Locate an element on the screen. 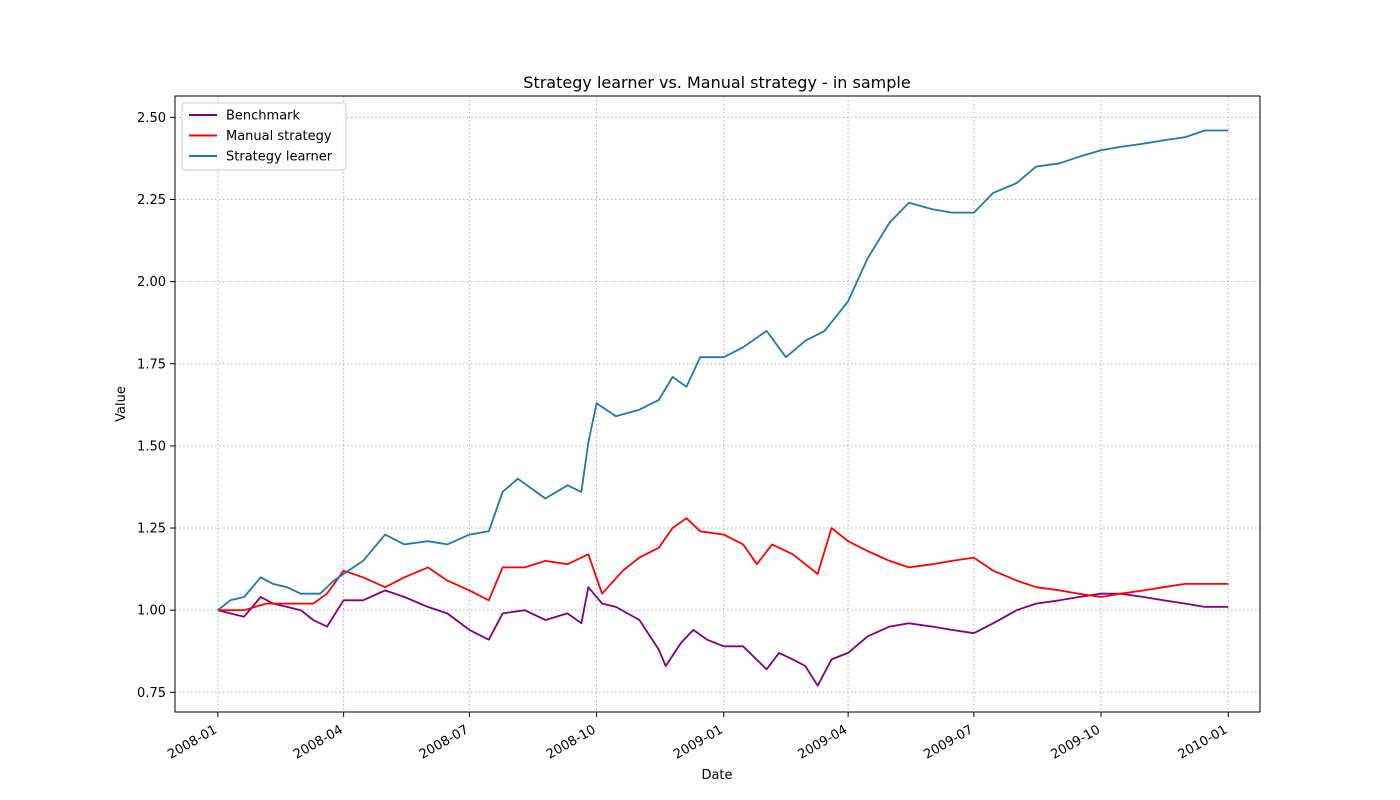  y-tick-label: 1.75 is located at coordinates (151, 364).